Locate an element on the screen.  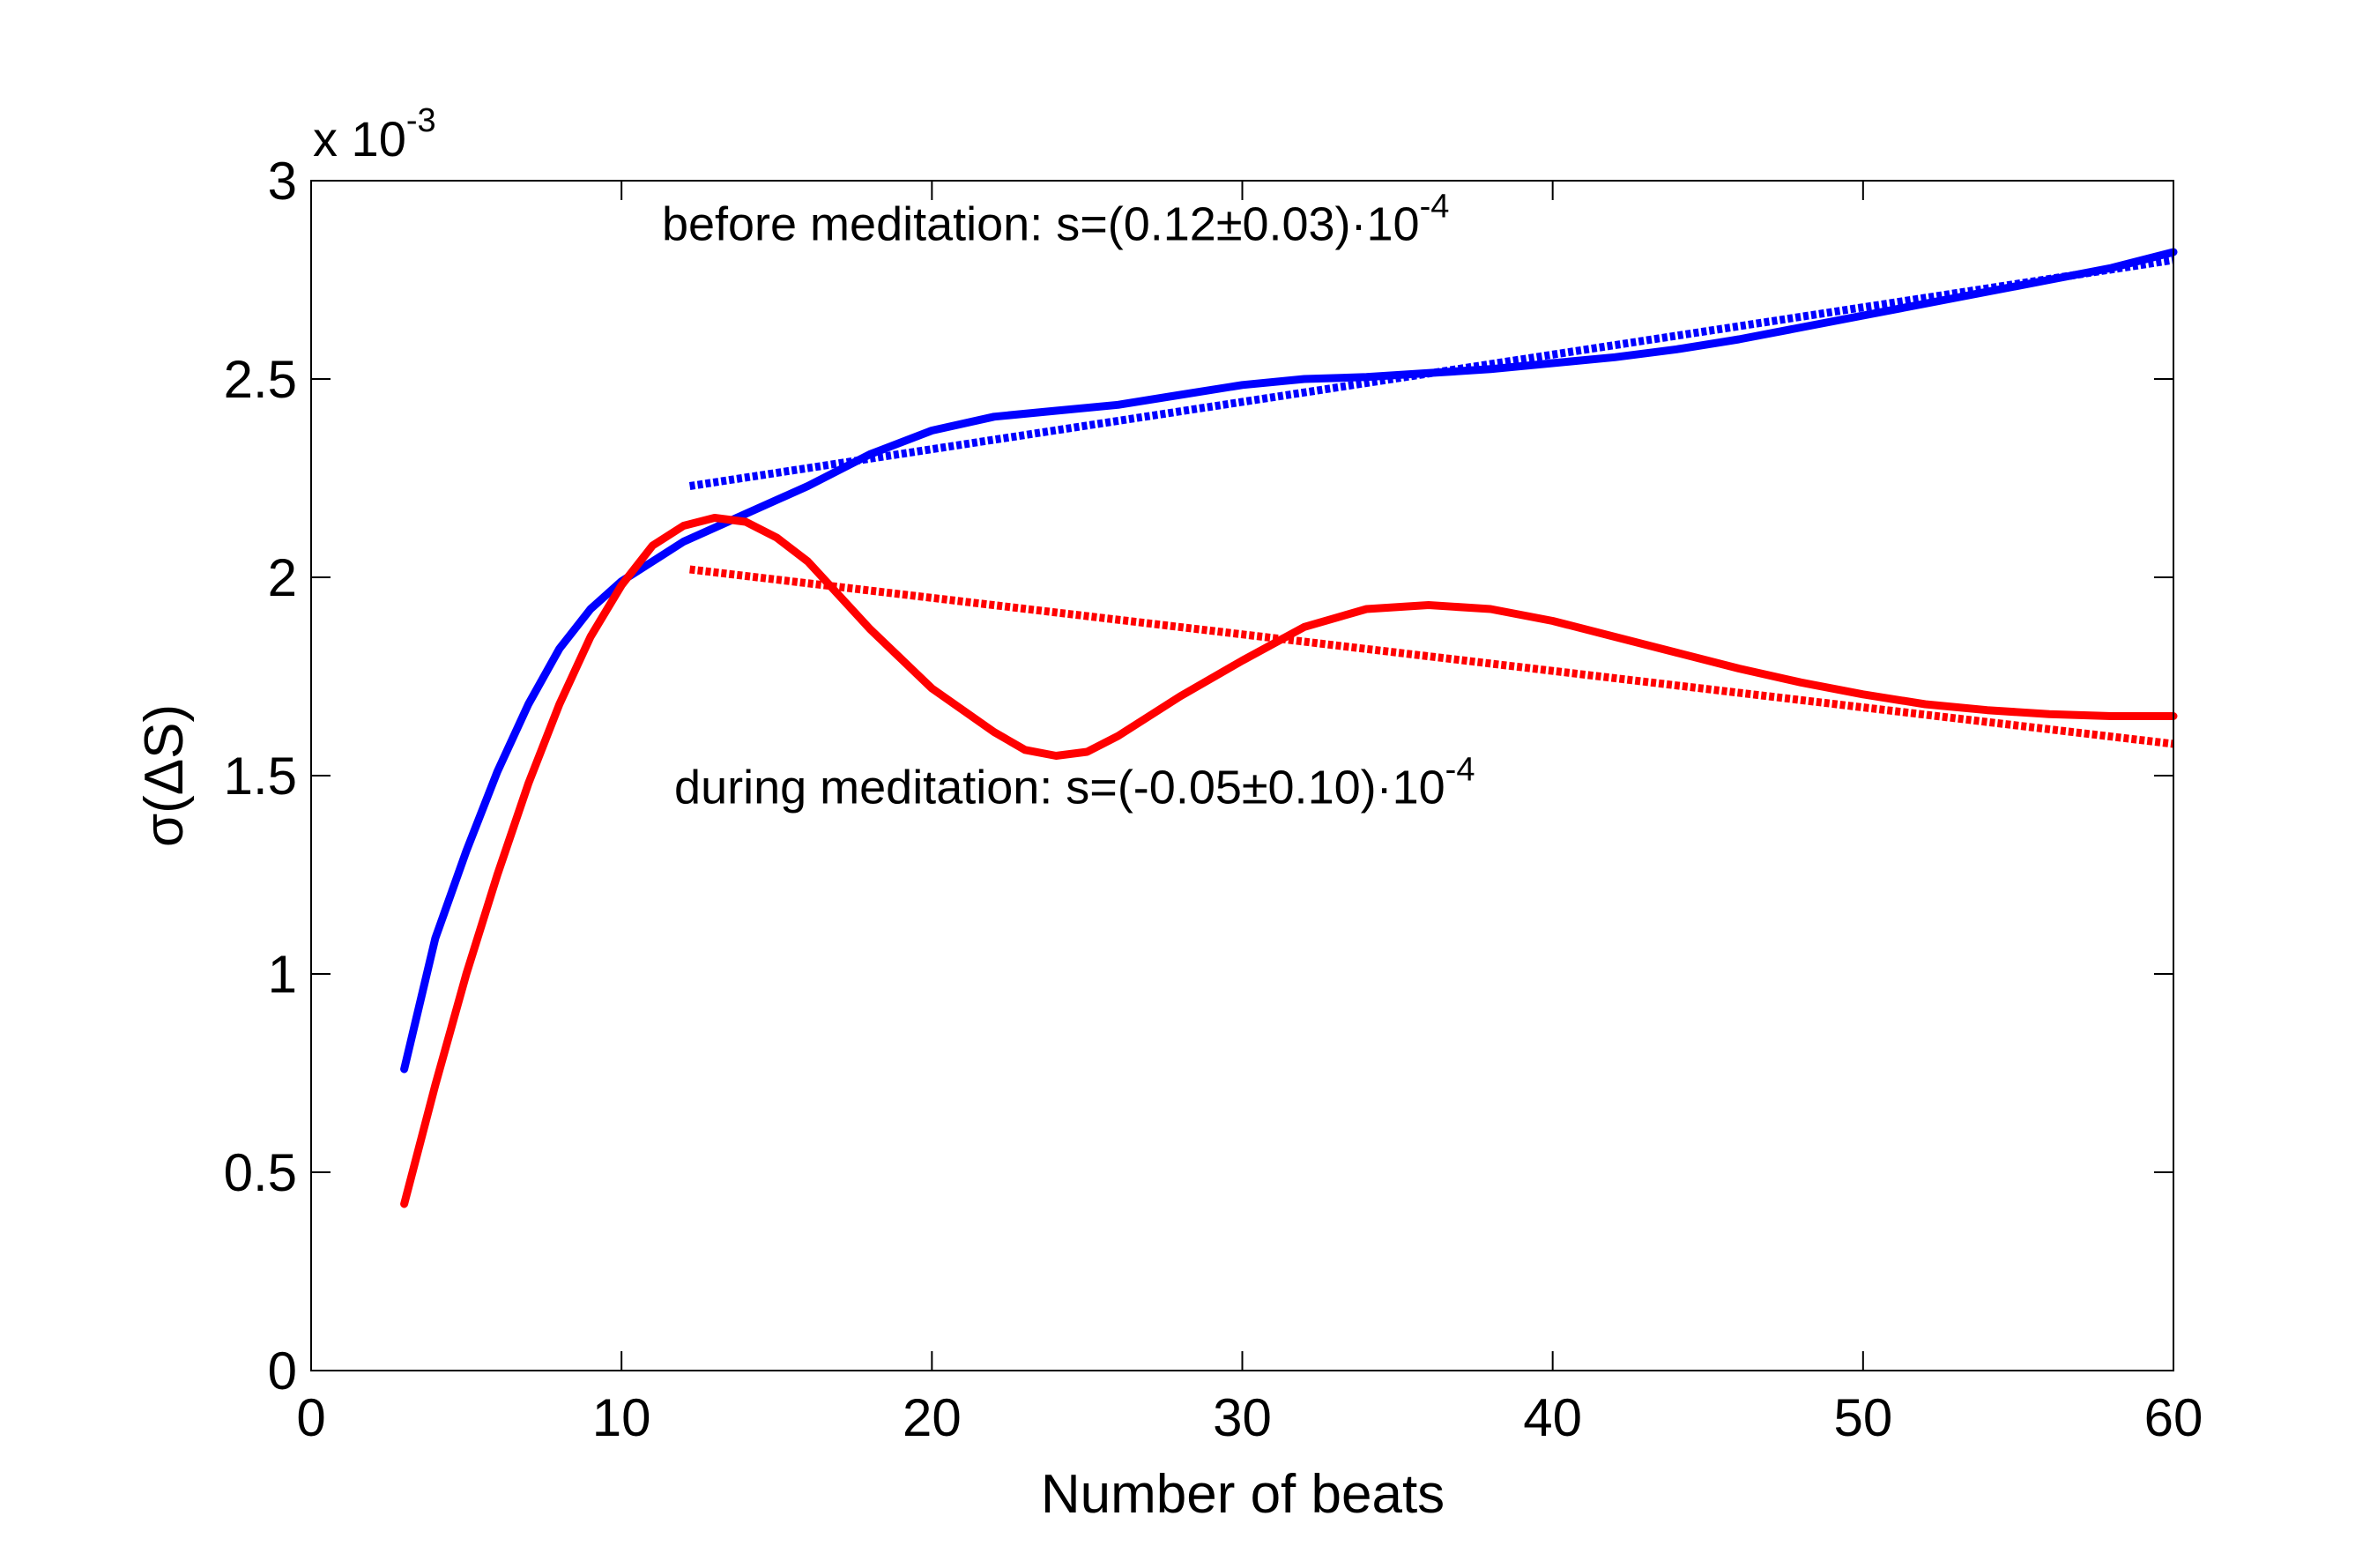
y-multiplier: x 10-3 is located at coordinates (374, 134).